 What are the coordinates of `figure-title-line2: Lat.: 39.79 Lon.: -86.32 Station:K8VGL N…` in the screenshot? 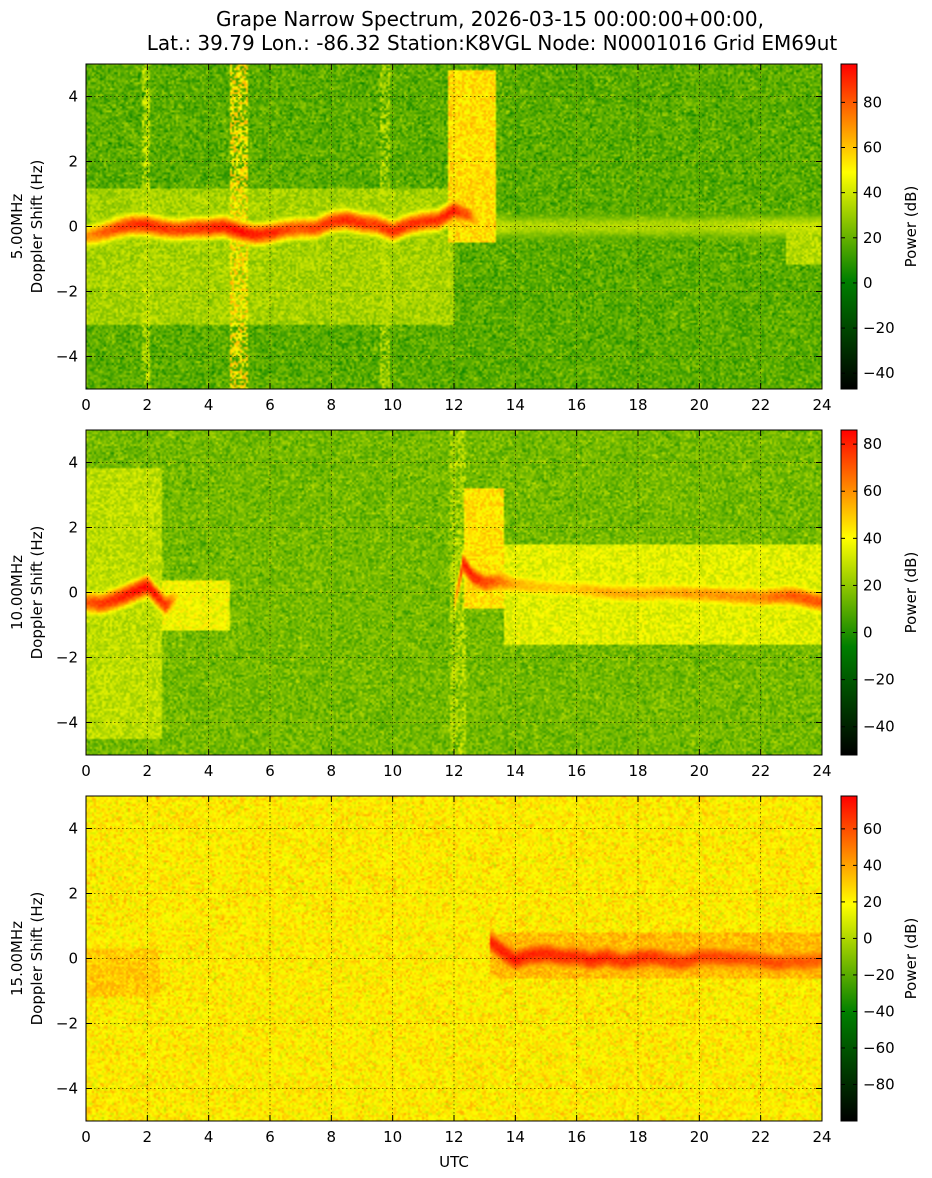 It's located at (492, 43).